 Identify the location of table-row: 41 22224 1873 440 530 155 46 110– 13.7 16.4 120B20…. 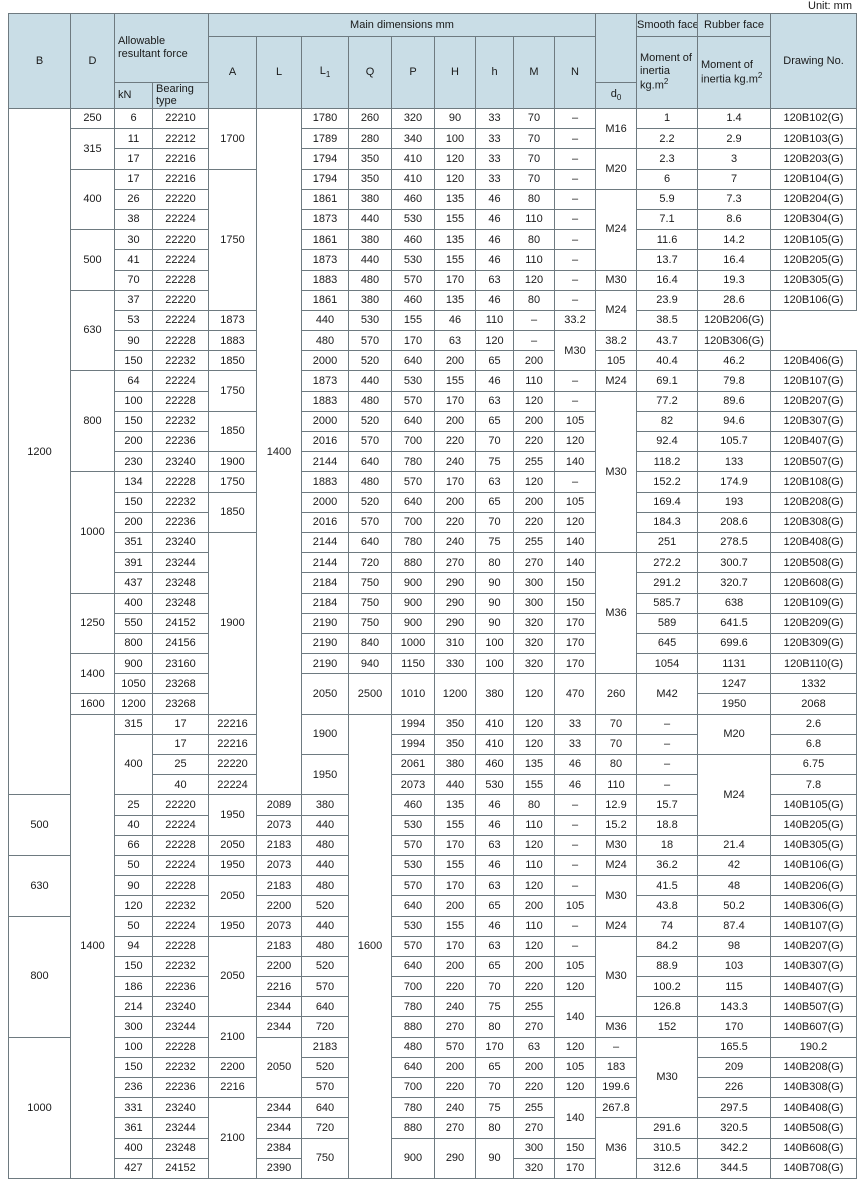
(433, 260).